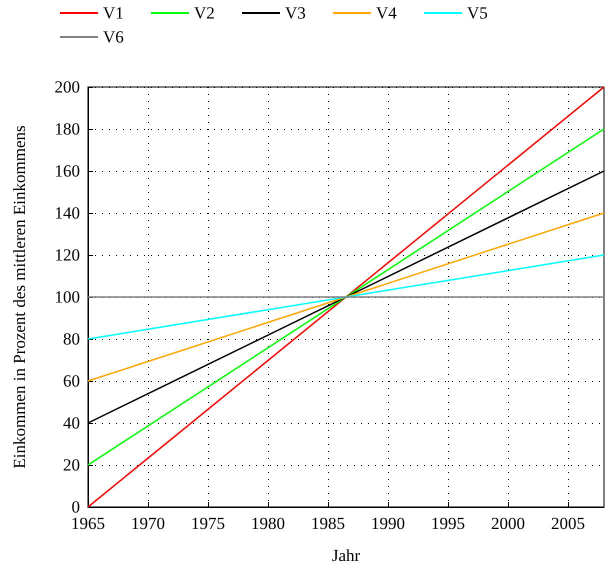  I want to click on y-tick-label: 200, so click(67, 87).